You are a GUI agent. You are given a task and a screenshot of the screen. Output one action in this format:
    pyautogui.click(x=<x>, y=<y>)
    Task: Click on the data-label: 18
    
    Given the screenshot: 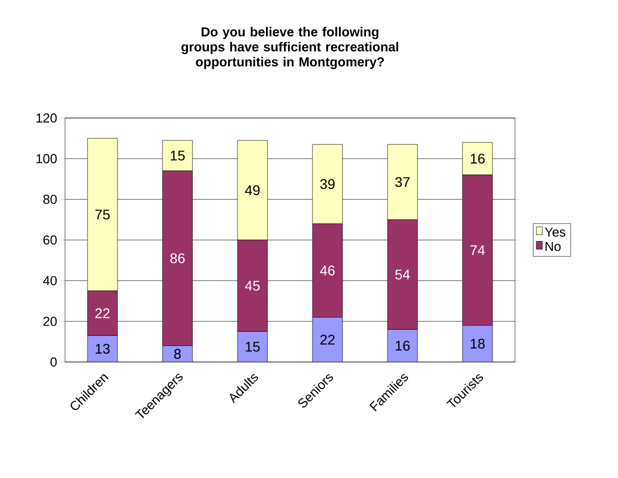 What is the action you would take?
    pyautogui.click(x=477, y=343)
    